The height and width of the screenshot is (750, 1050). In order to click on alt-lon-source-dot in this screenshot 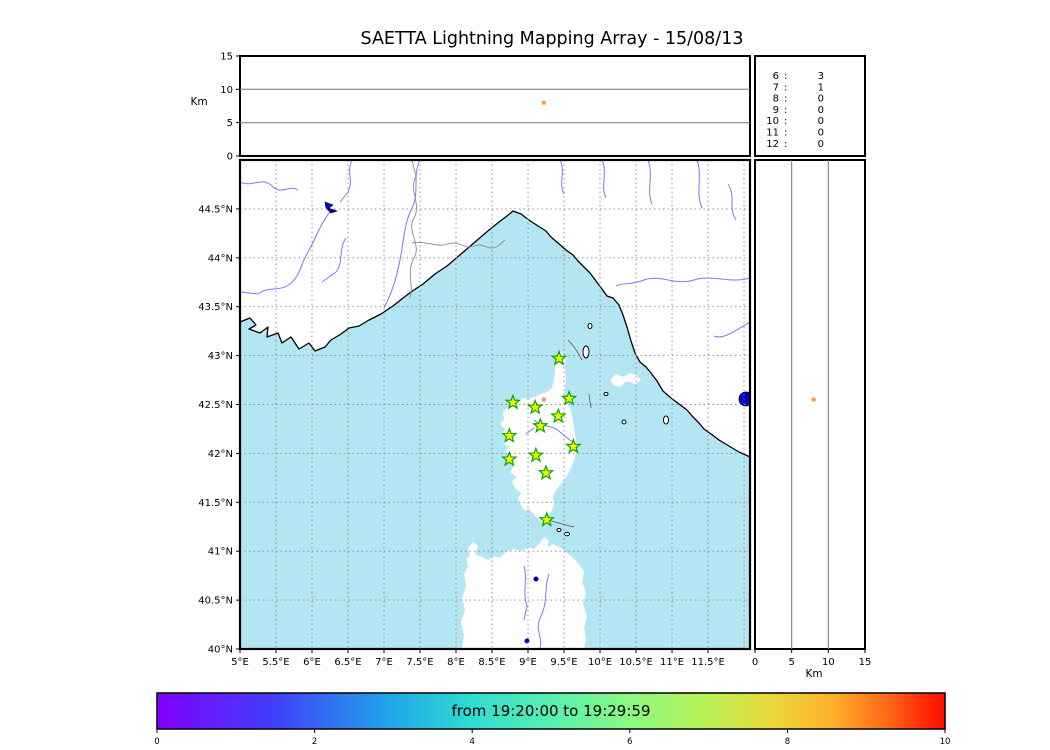, I will do `click(544, 102)`.